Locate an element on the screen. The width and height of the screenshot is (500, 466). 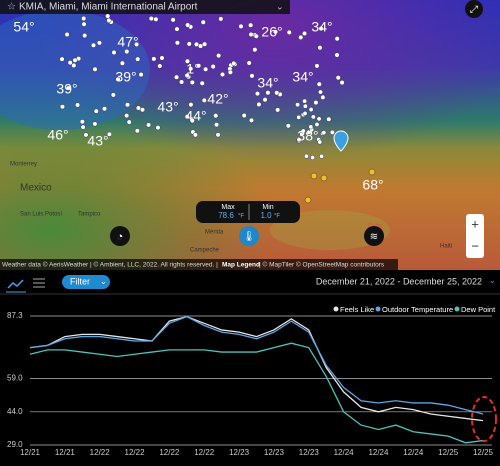
place-label: Campeche is located at coordinates (205, 251).